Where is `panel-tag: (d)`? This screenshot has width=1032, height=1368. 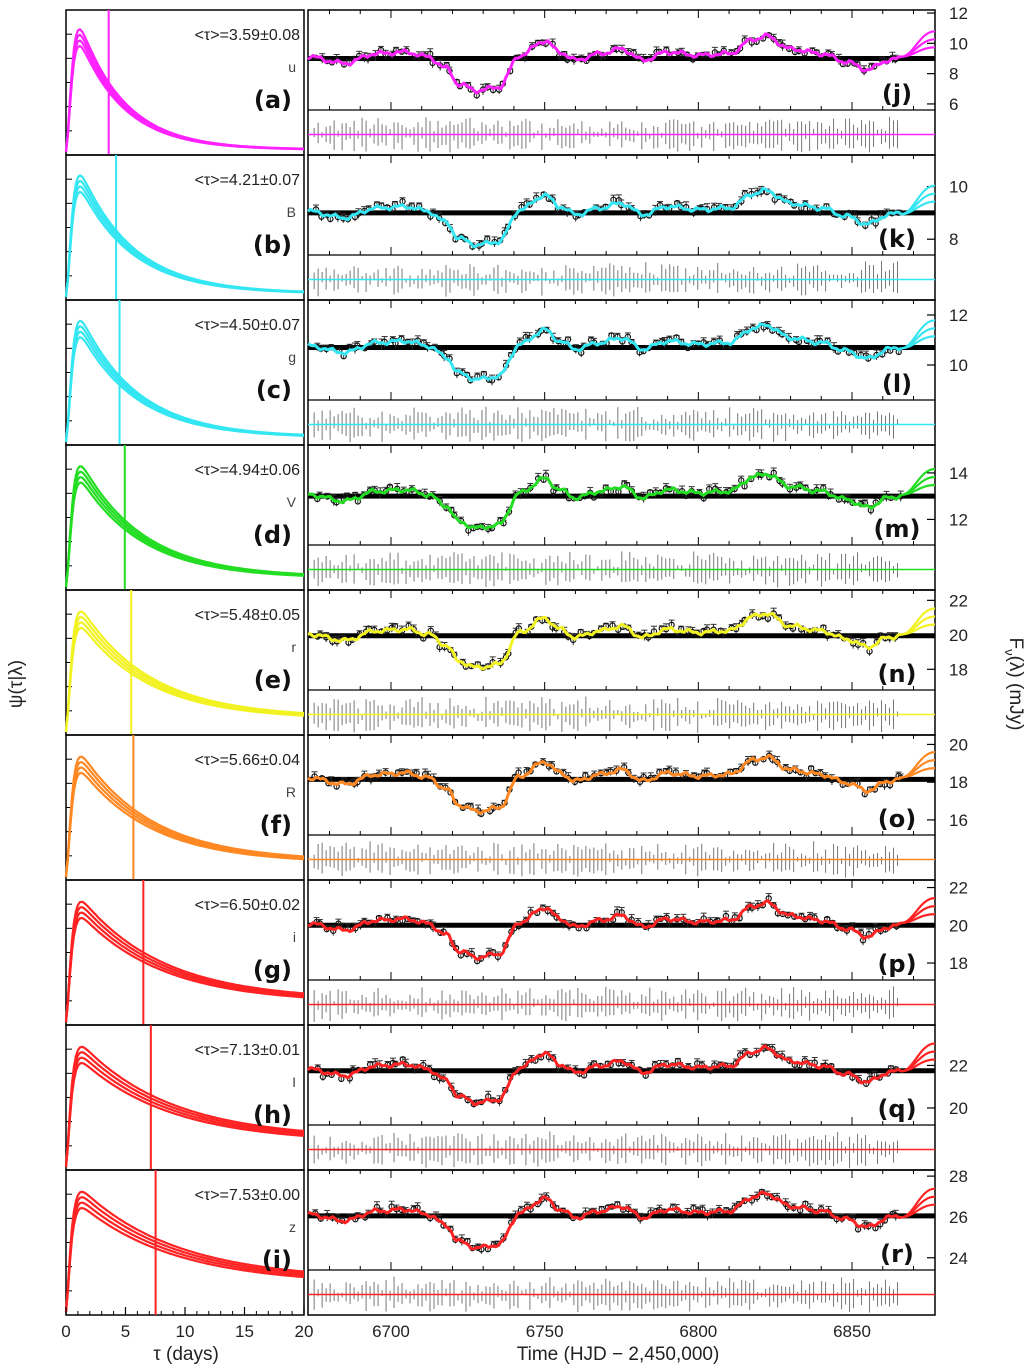 panel-tag: (d) is located at coordinates (272, 535).